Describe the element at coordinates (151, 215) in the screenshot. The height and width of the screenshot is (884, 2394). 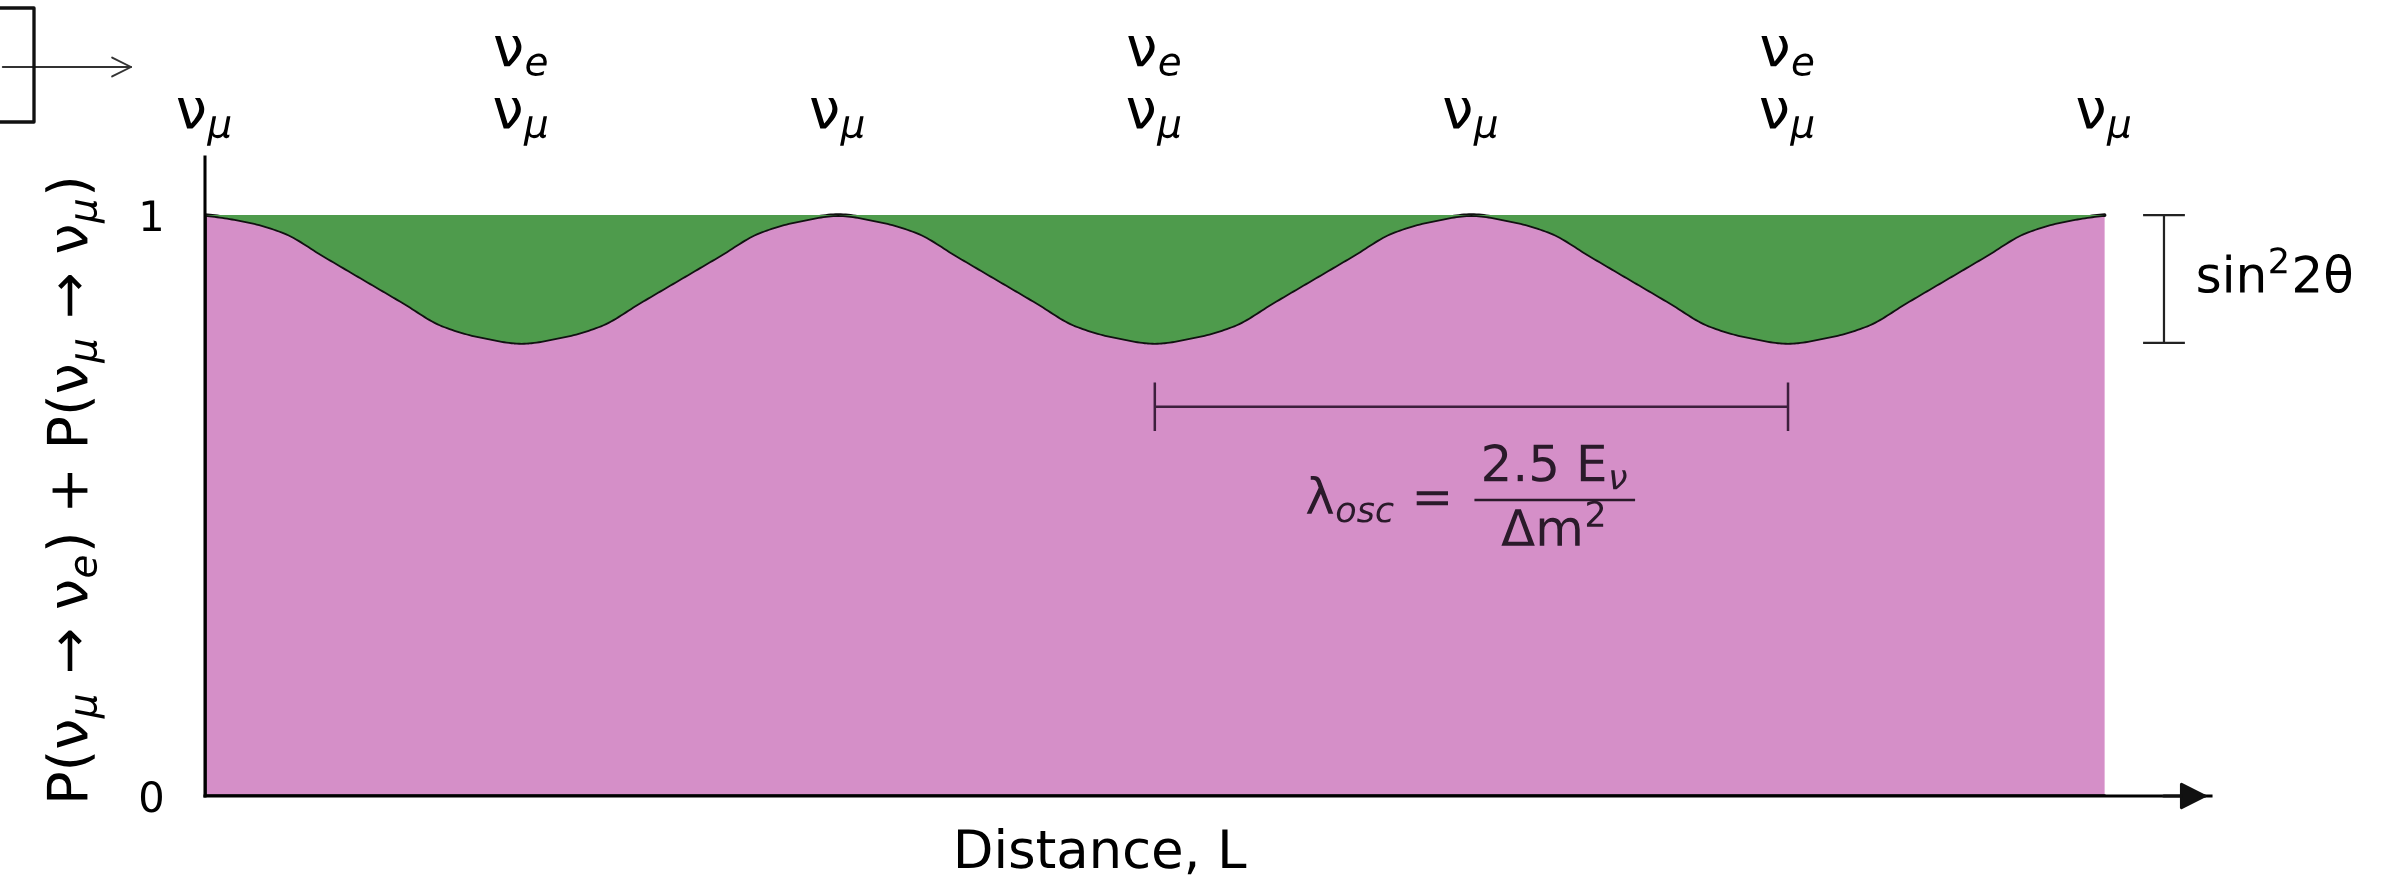
I see `y-tick-label: 1` at that location.